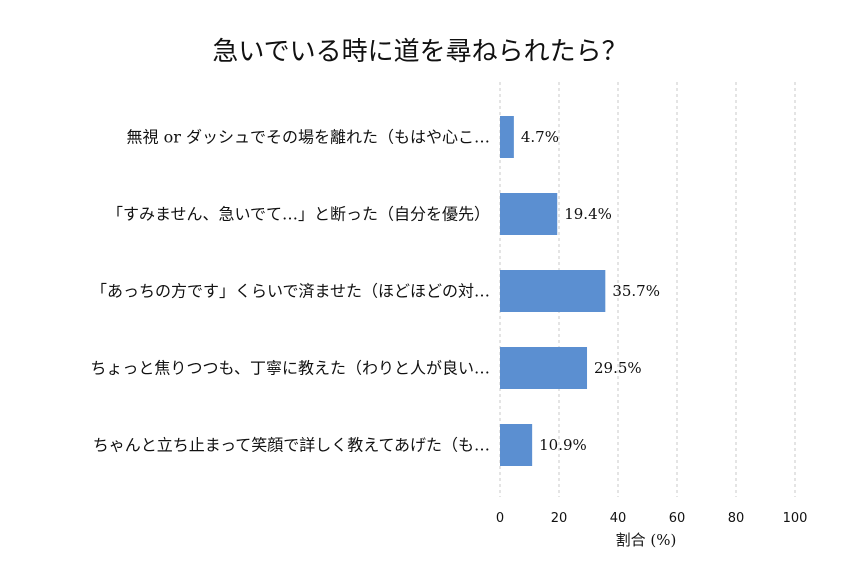  What do you see at coordinates (419, 52) in the screenshot?
I see `chart-title: 急いでいる時に道を尋ねられたら？` at bounding box center [419, 52].